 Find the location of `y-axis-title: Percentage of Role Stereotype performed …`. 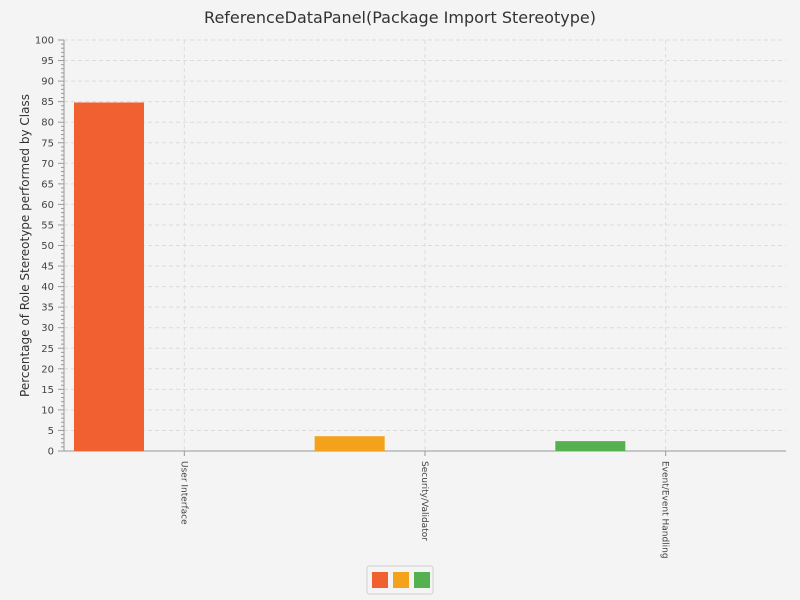

y-axis-title: Percentage of Role Stereotype performed … is located at coordinates (25, 245).